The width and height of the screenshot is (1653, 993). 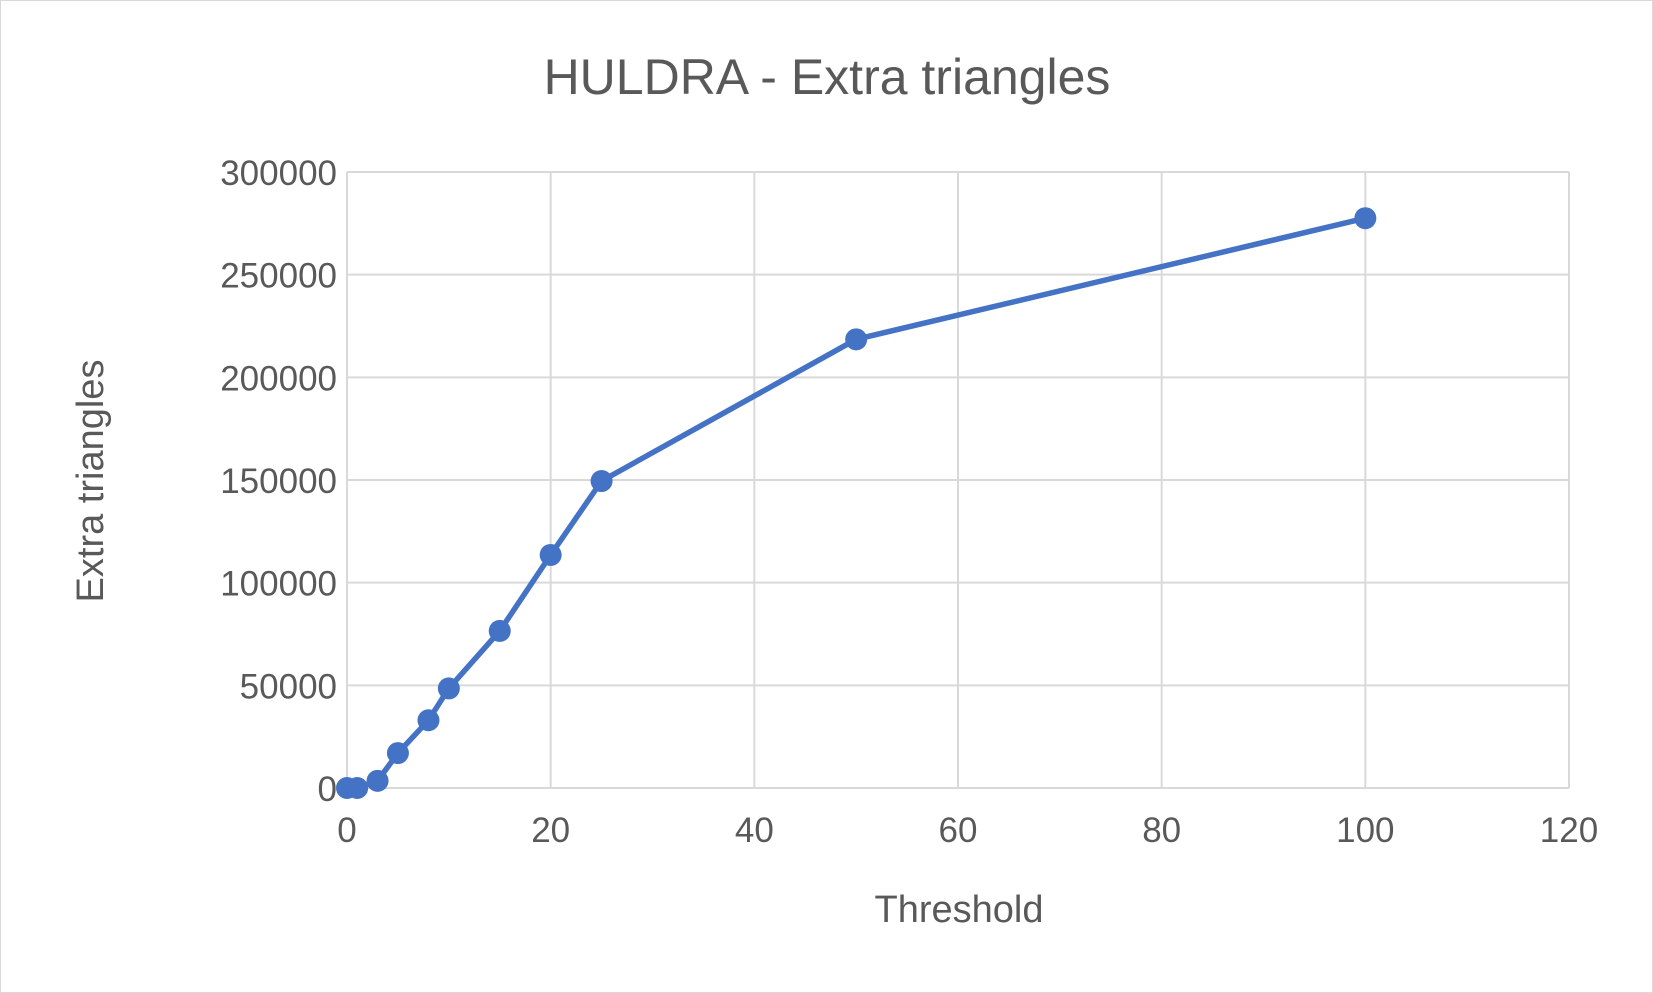 I want to click on y-tick-label: 50000, so click(x=288, y=686).